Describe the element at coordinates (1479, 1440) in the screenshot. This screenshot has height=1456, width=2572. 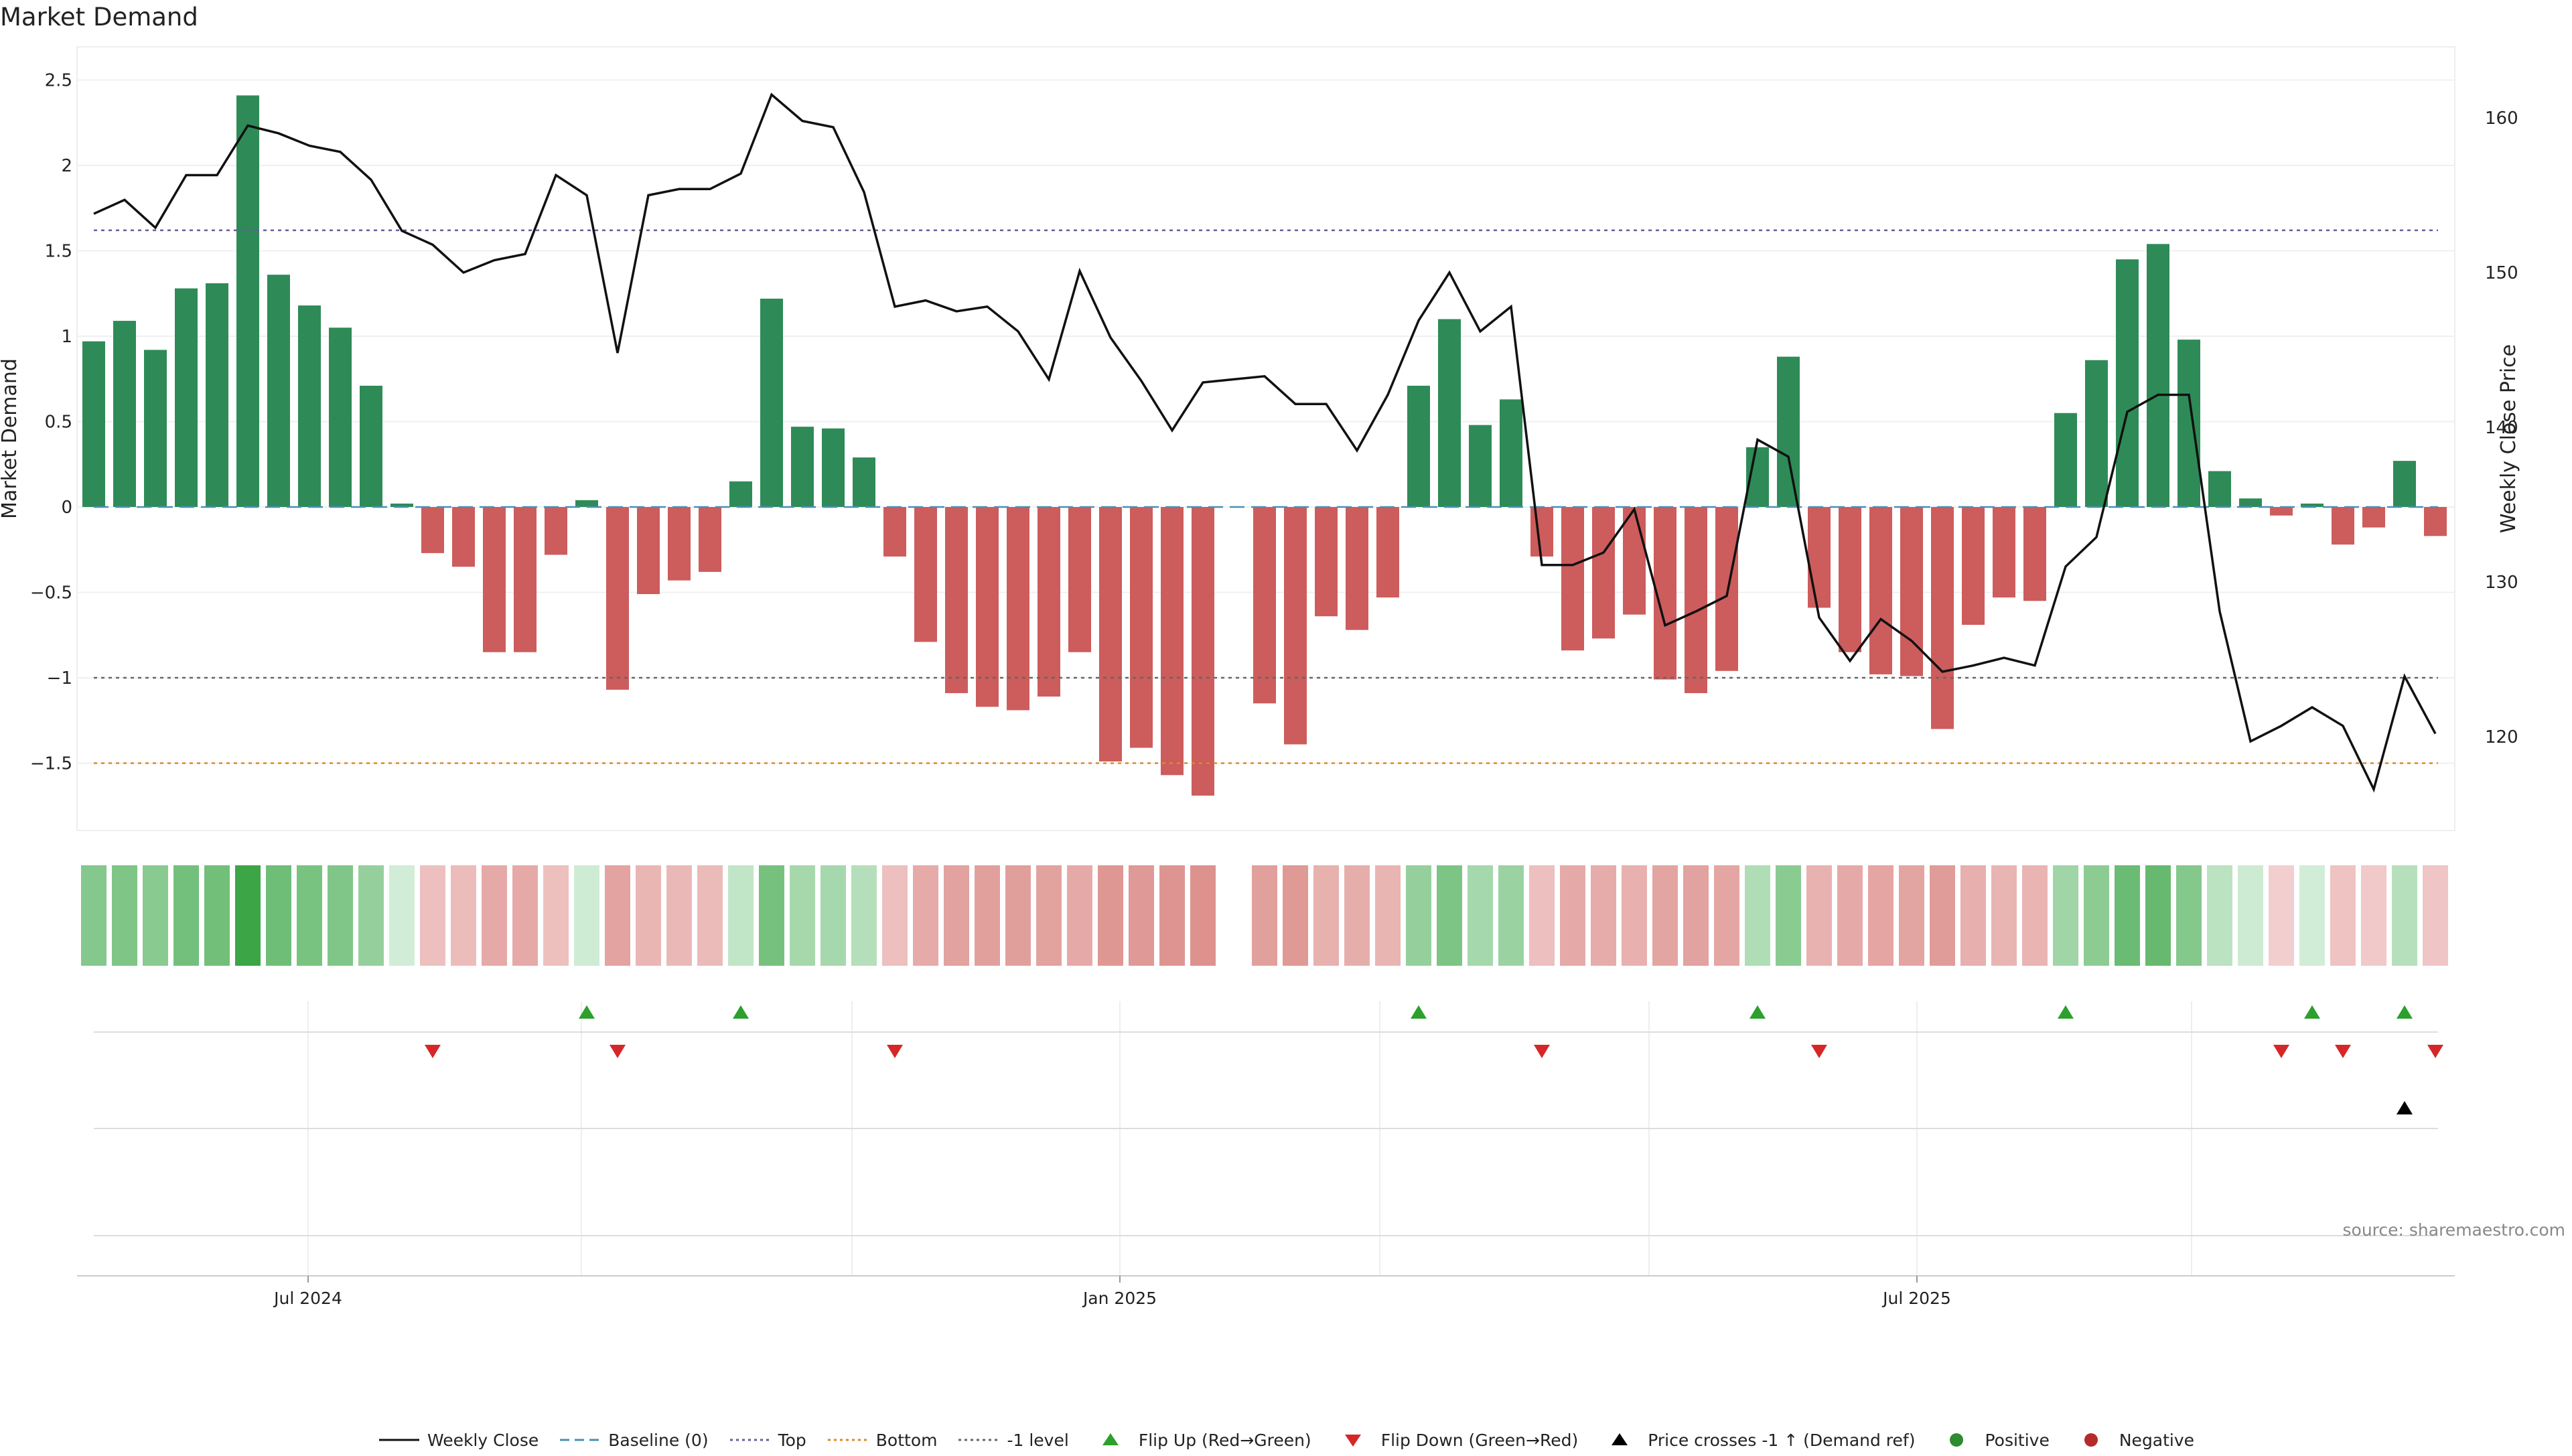
I see `legend-label: Flip Down (Green→Red)` at that location.